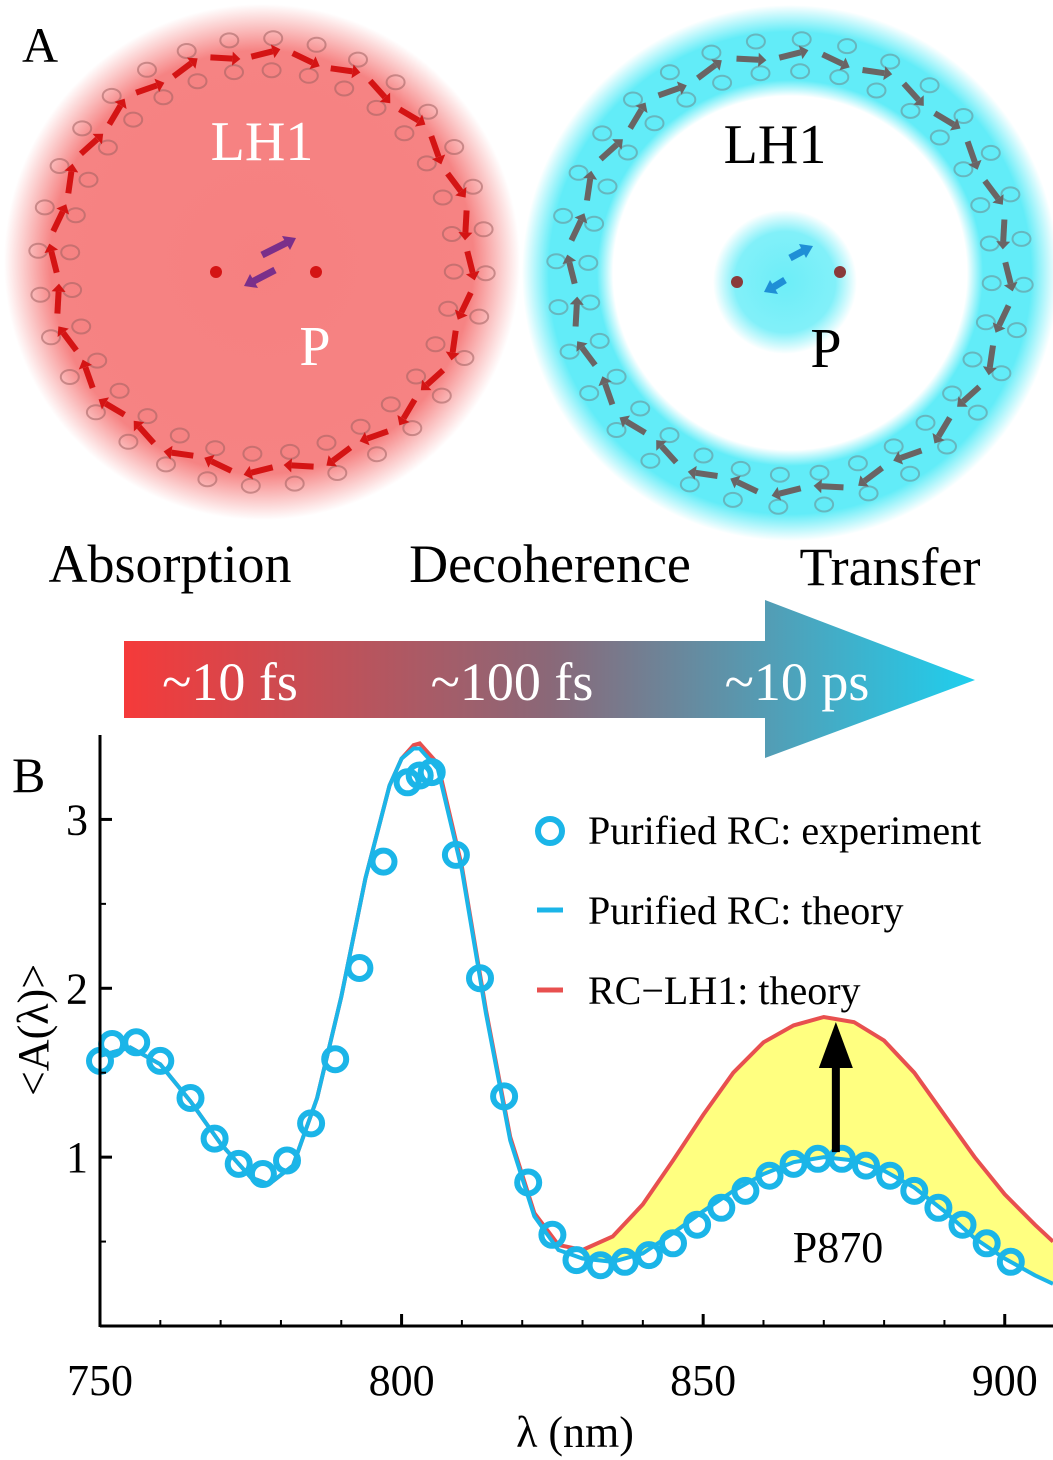 Image resolution: width=1053 pixels, height=1460 pixels. Describe the element at coordinates (77, 988) in the screenshot. I see `y-tick-label: 2` at that location.